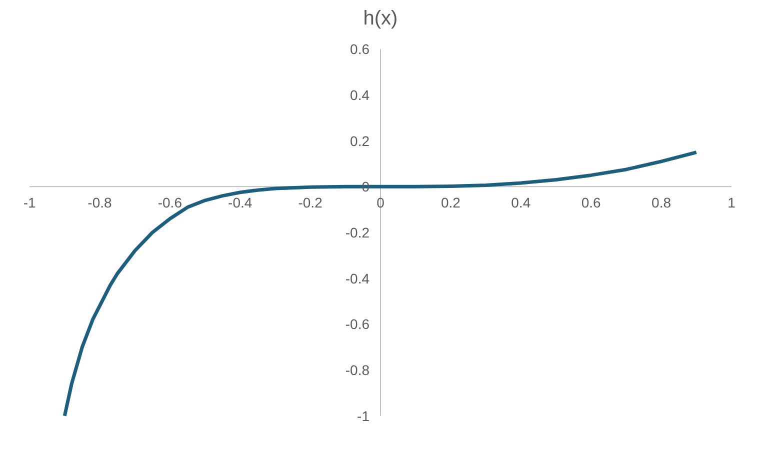  I want to click on y-tick-label: 0, so click(366, 186).